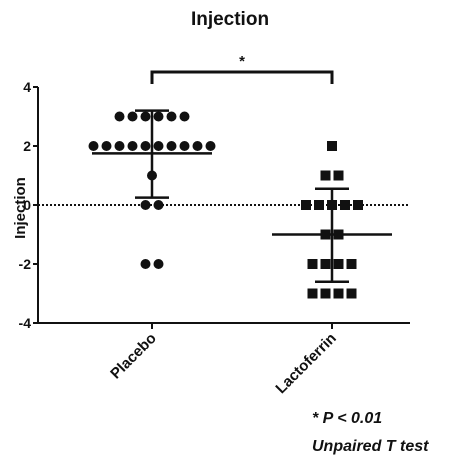 This screenshot has height=474, width=474. Describe the element at coordinates (347, 418) in the screenshot. I see `footnote-significance: * P < 0.01` at that location.